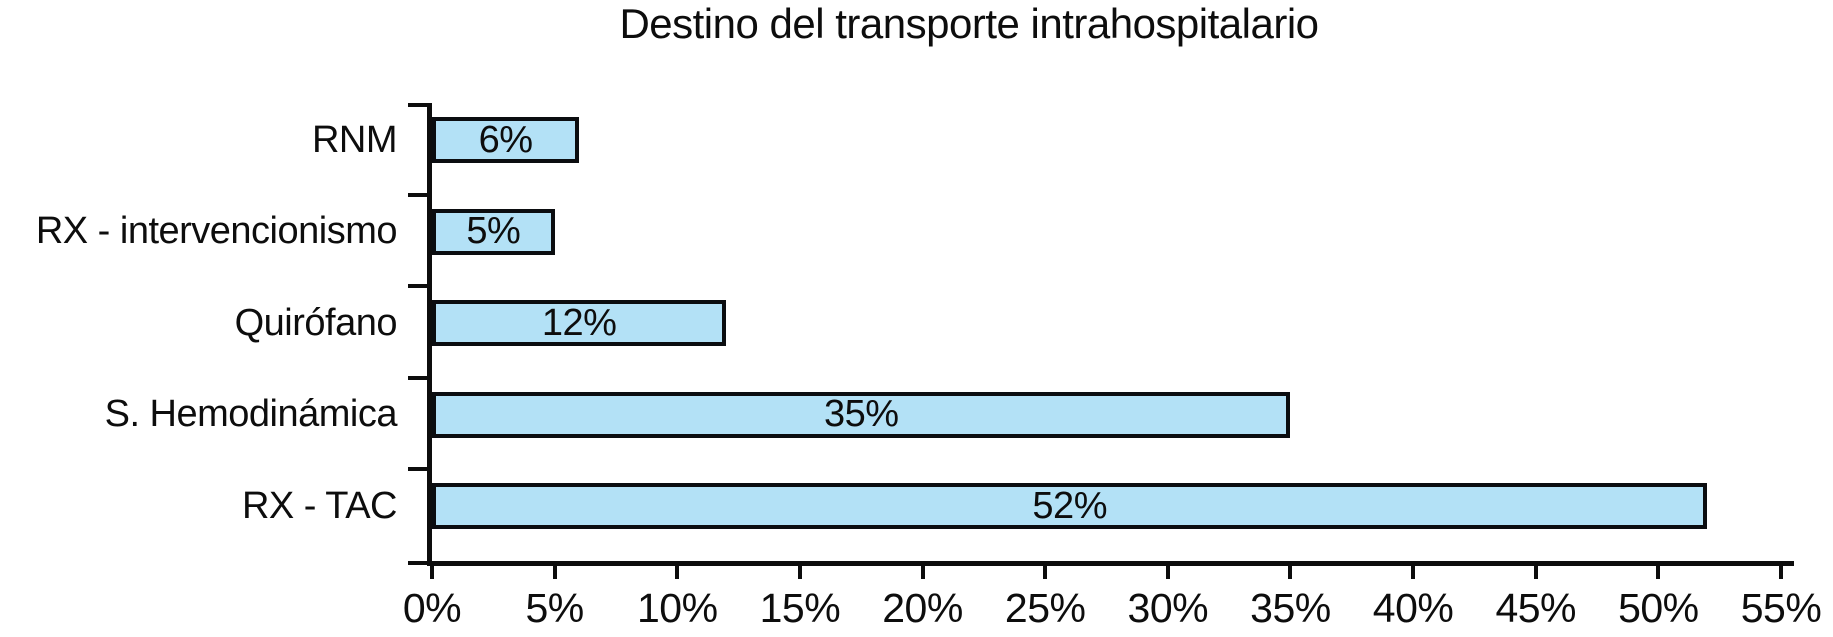 The image size is (1833, 637). What do you see at coordinates (1787, 563) in the screenshot?
I see `x-axis-line` at bounding box center [1787, 563].